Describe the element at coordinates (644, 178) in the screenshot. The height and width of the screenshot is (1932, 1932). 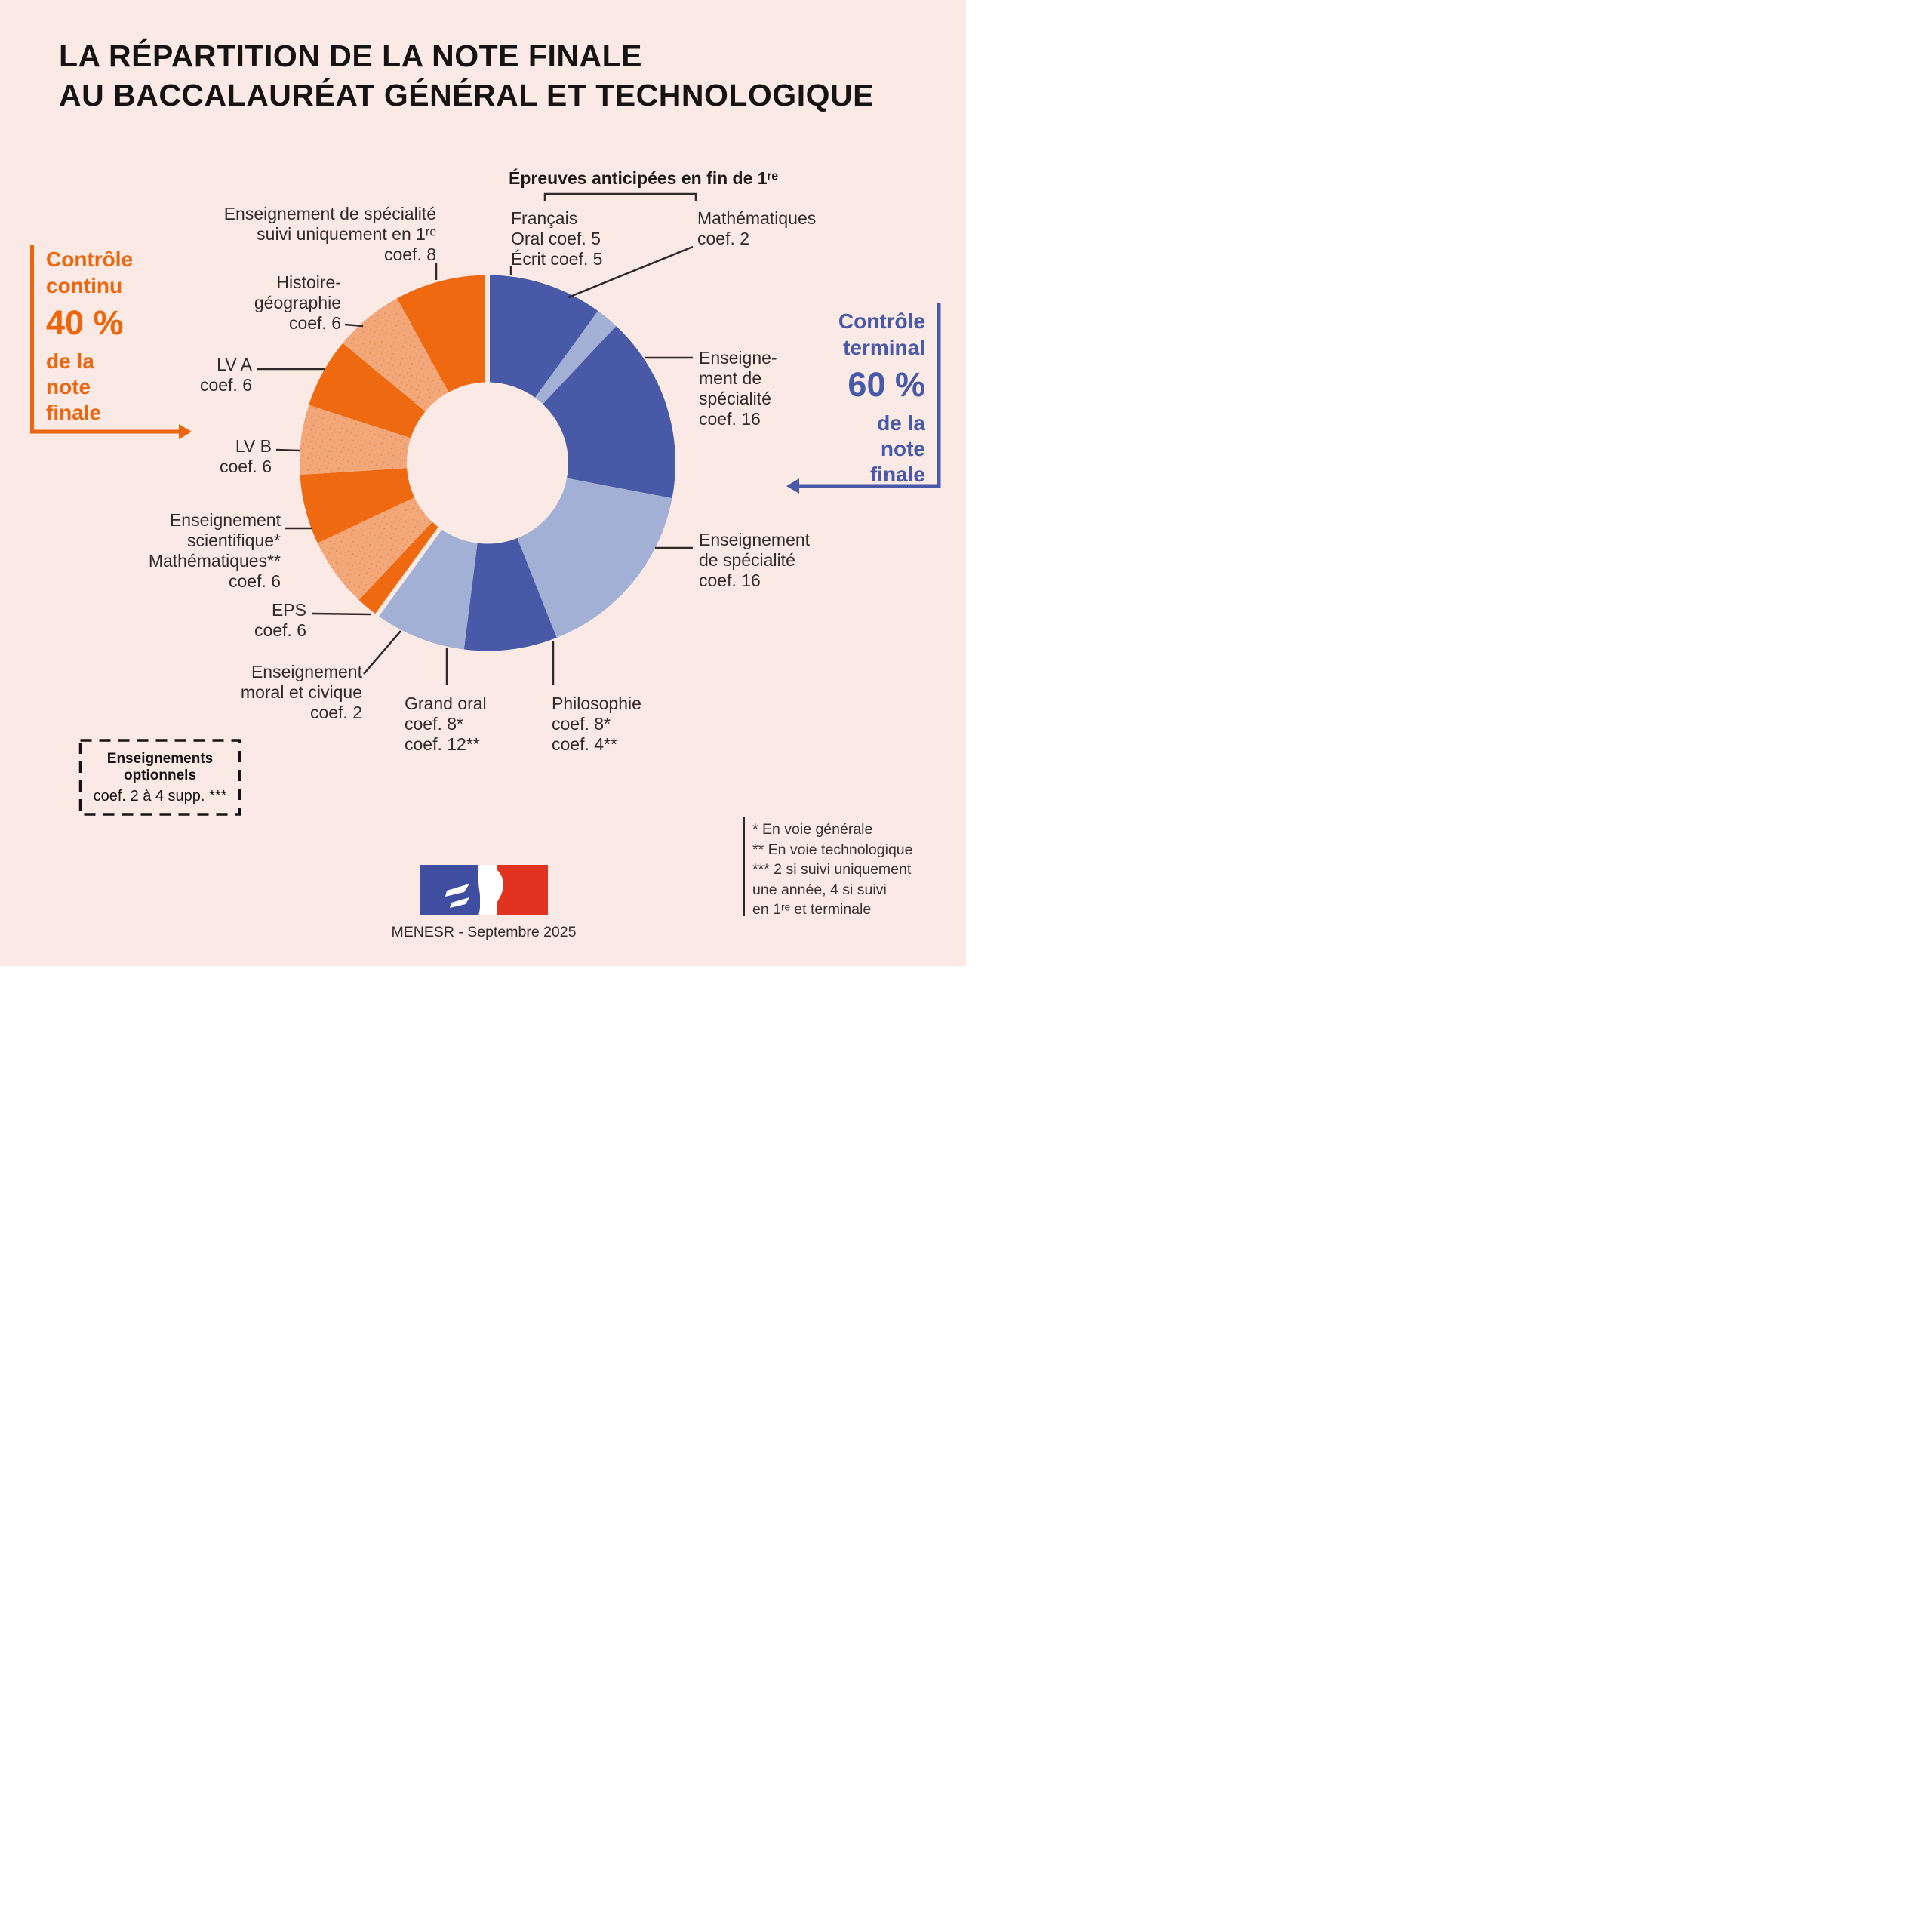
I see `anticipees-heading: Épreuves anticipées en fin de 1ʳᵉ` at that location.